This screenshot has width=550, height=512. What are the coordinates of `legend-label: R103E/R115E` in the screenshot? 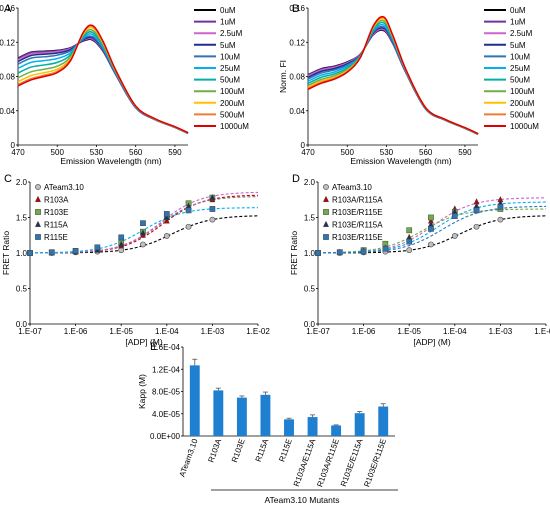 It's located at (357, 237).